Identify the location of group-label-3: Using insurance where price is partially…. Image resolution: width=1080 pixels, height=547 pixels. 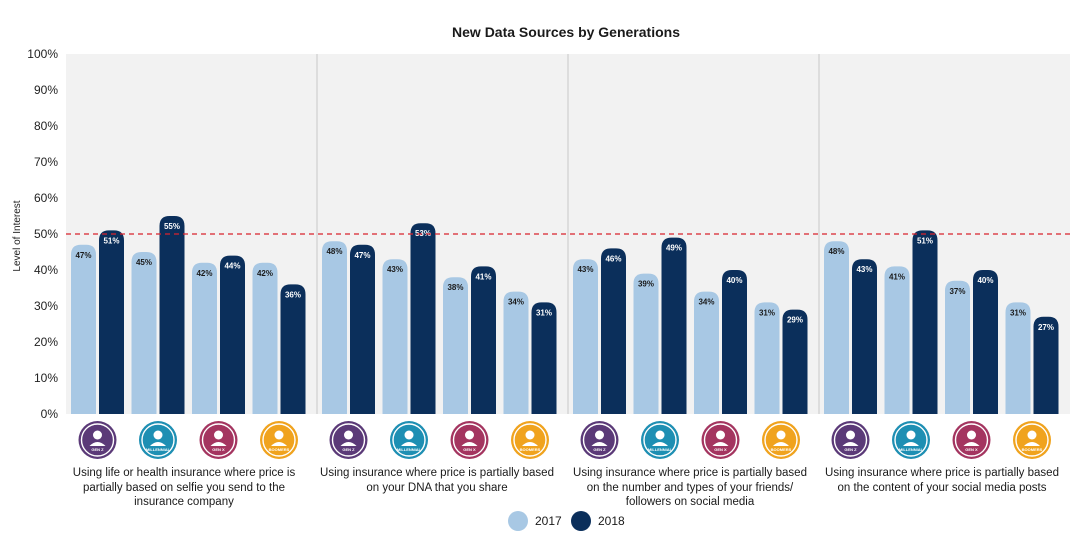
(690, 487).